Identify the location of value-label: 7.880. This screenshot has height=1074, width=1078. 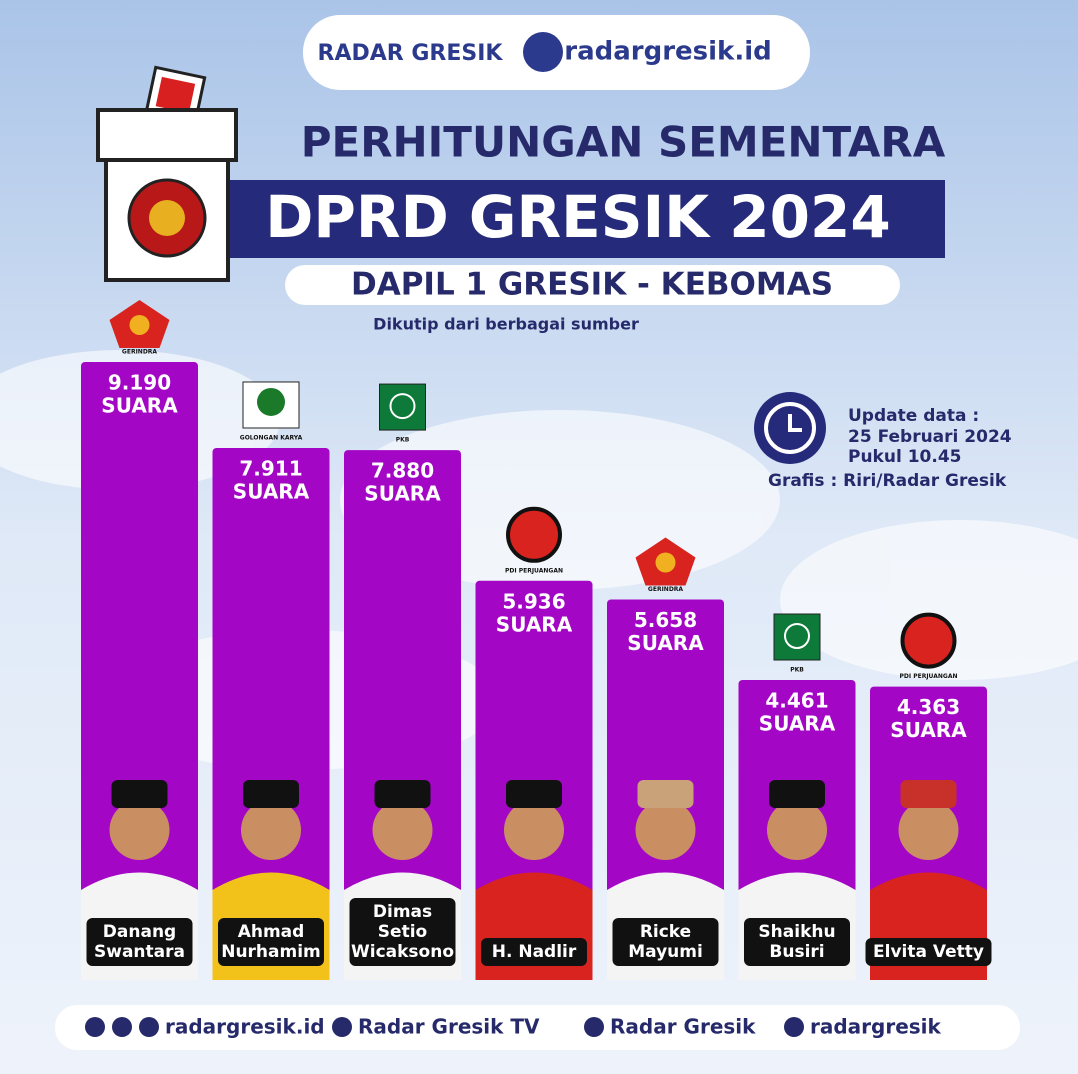
(402, 471).